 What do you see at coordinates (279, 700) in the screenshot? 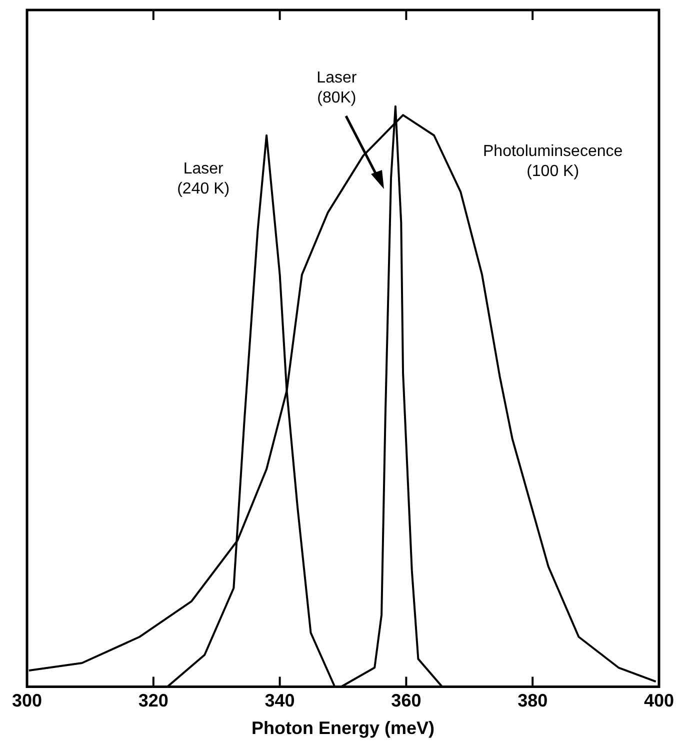
I see `x-tick-label: 340` at bounding box center [279, 700].